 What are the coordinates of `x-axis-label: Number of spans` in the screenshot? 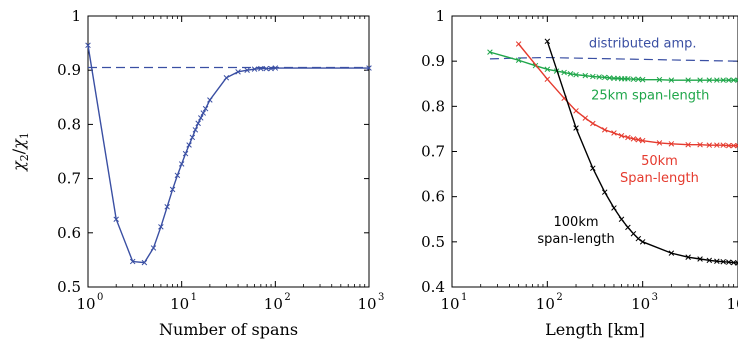 It's located at (228, 329).